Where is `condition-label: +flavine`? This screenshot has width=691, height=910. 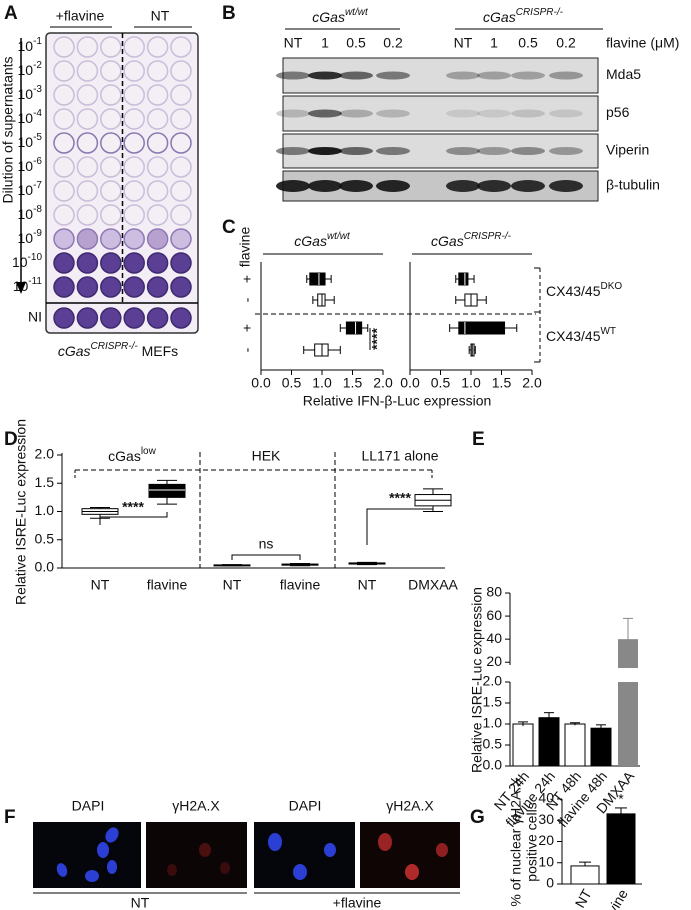
condition-label: +flavine is located at coordinates (357, 902).